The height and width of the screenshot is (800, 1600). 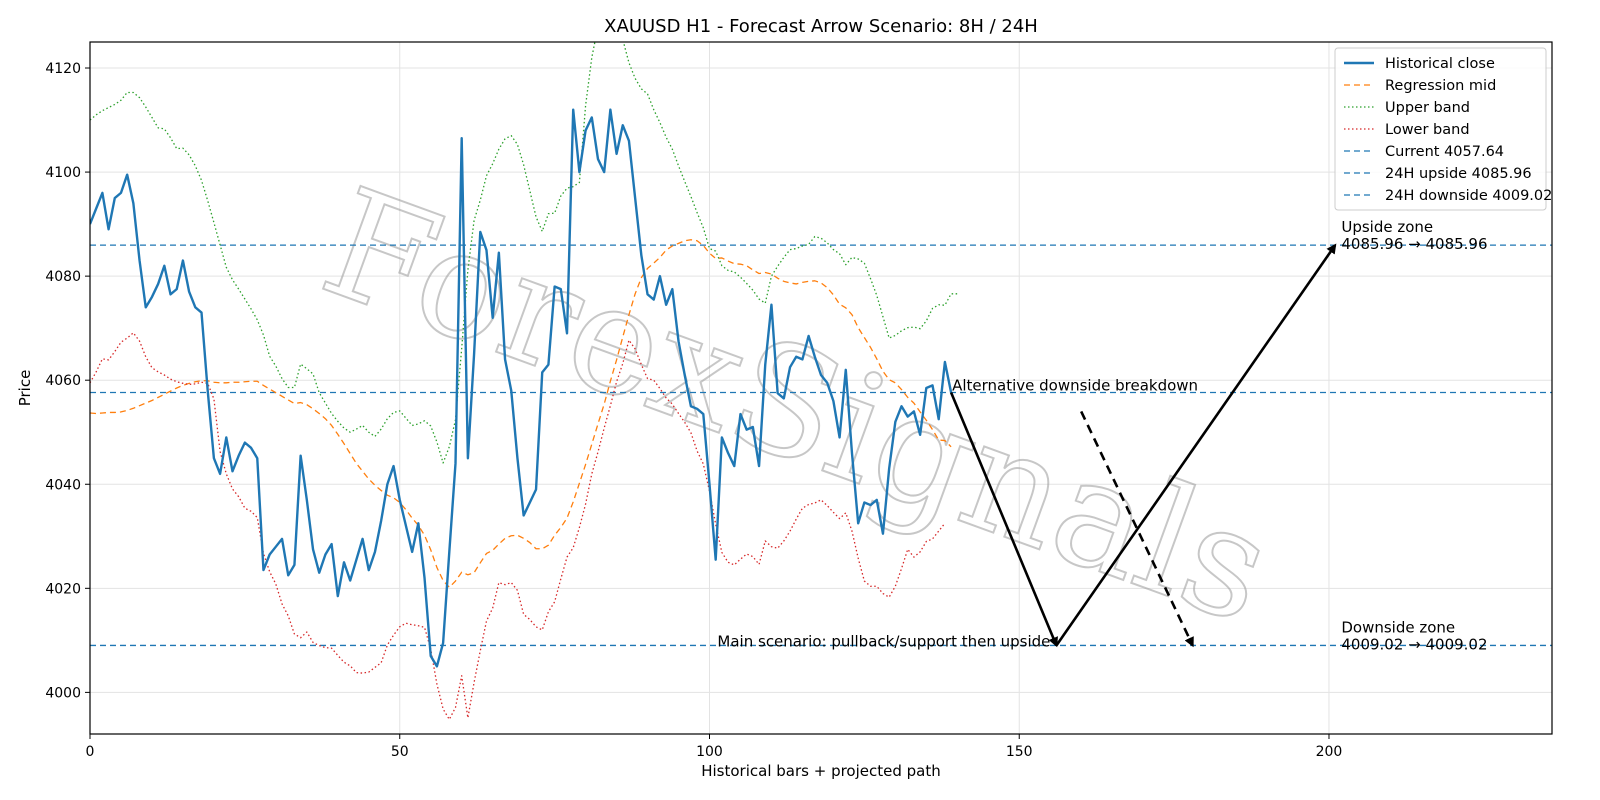 I want to click on y-tick-label: 4080, so click(x=63, y=277).